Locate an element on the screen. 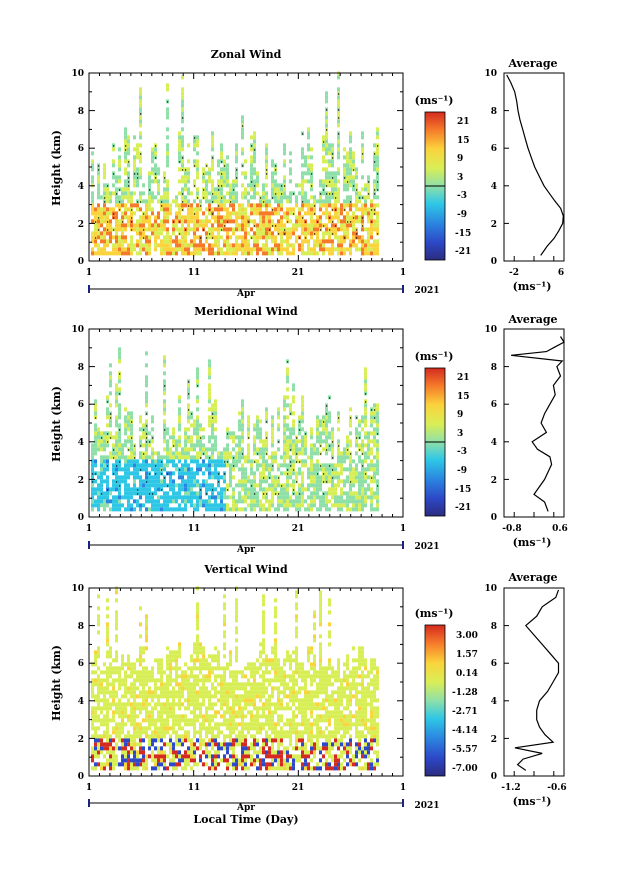 Image resolution: width=621 pixels, height=881 pixels. profile-y-tick: 4 is located at coordinates (494, 443).